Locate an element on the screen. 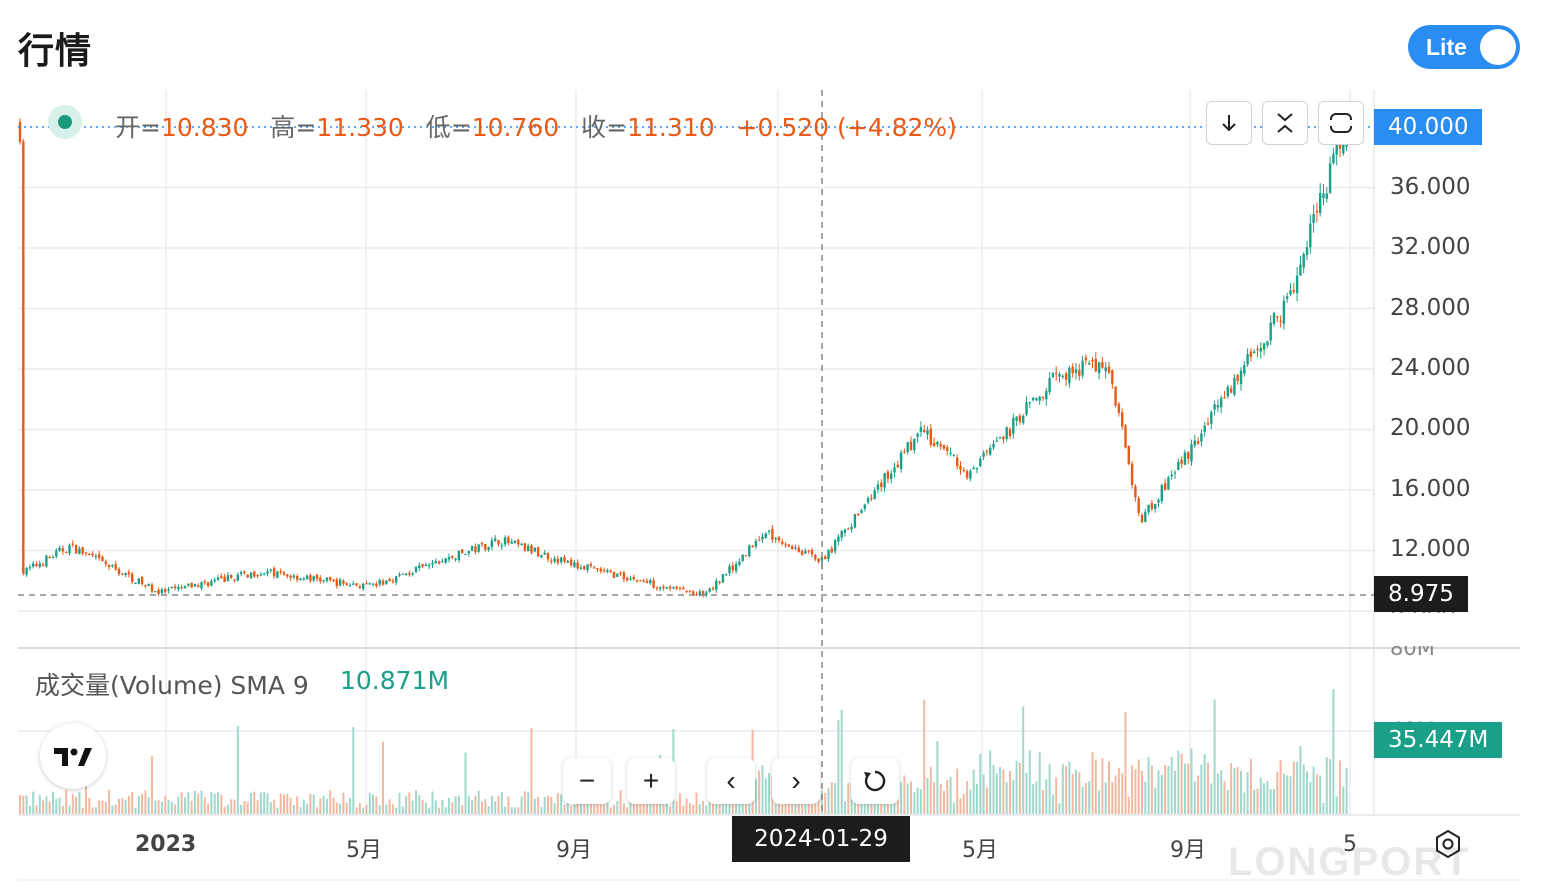 The image size is (1548, 896). fullscreen-button is located at coordinates (1341, 123).